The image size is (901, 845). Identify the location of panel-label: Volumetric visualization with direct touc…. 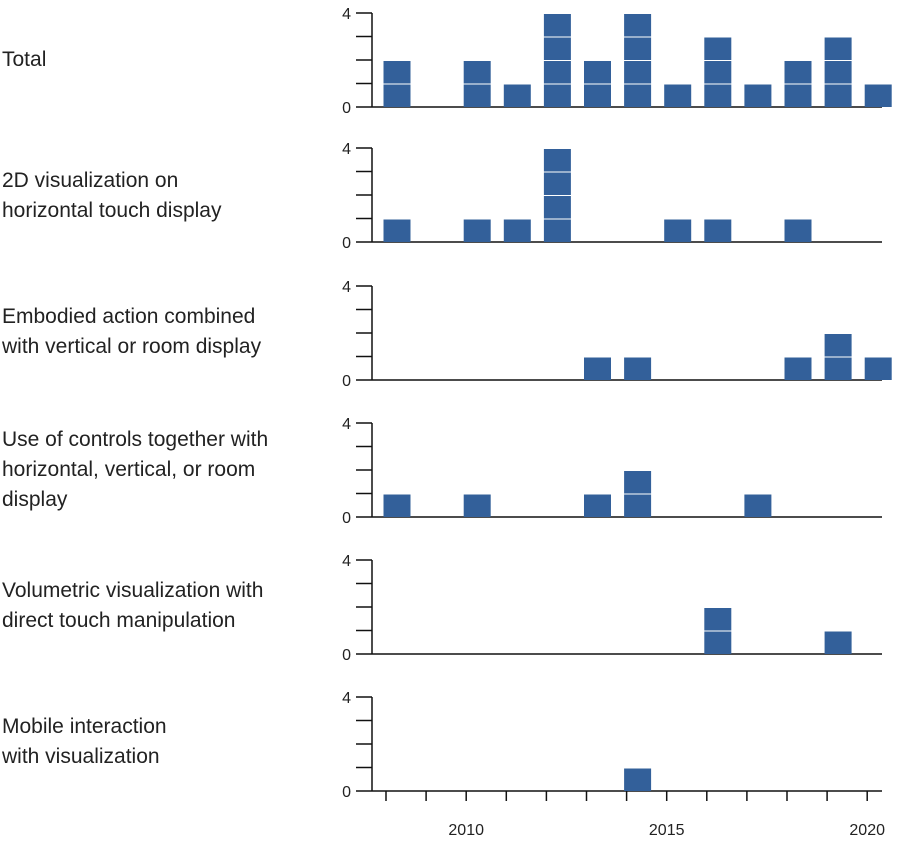
(164, 606).